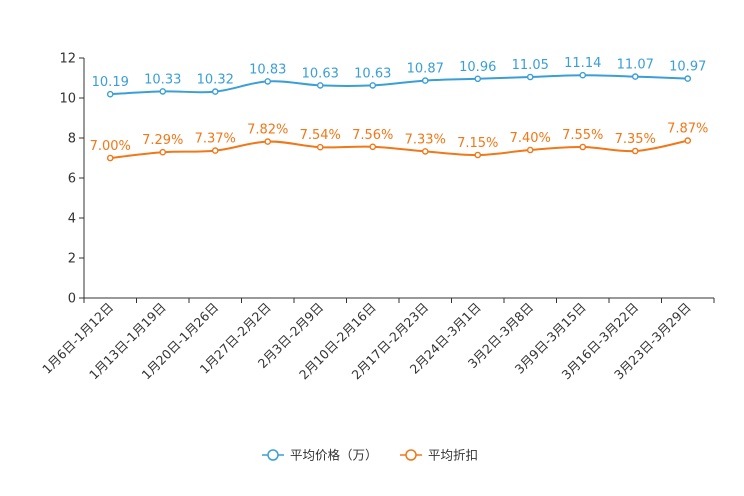 This screenshot has height=496, width=744. What do you see at coordinates (162, 79) in the screenshot?
I see `data-label: 10.33` at bounding box center [162, 79].